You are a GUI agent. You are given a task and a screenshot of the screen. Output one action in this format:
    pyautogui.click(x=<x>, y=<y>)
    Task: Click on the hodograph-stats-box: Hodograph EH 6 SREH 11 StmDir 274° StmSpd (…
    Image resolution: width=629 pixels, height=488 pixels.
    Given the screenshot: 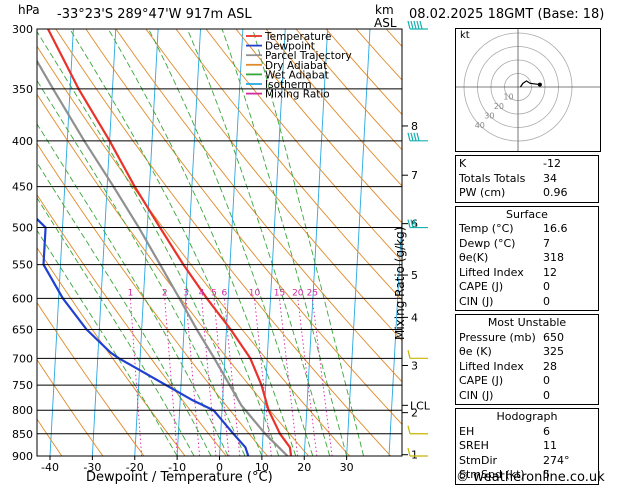 What is the action you would take?
    pyautogui.click(x=527, y=446)
    